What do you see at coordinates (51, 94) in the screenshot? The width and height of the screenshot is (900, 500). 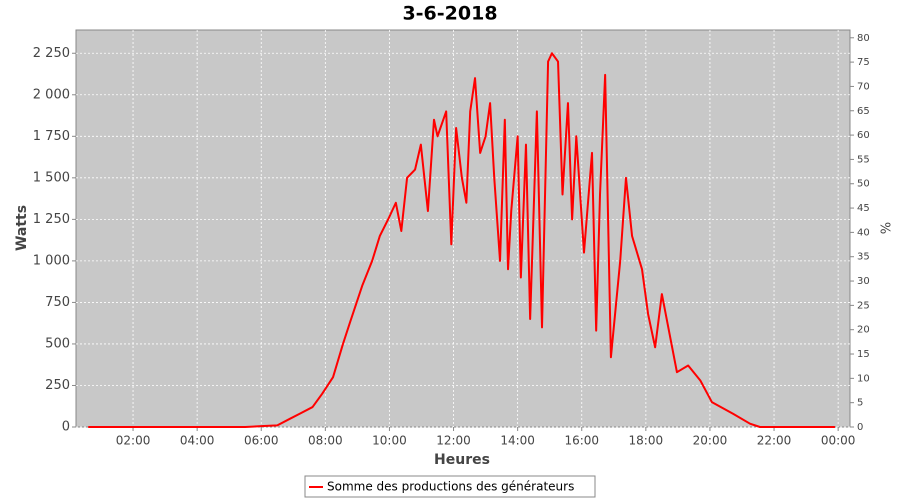 I see `y-tick-label: 2 000` at bounding box center [51, 94].